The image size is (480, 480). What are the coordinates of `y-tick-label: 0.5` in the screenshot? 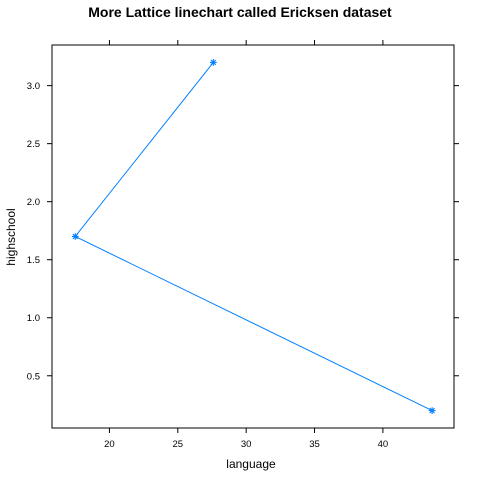 It's located at (33, 376).